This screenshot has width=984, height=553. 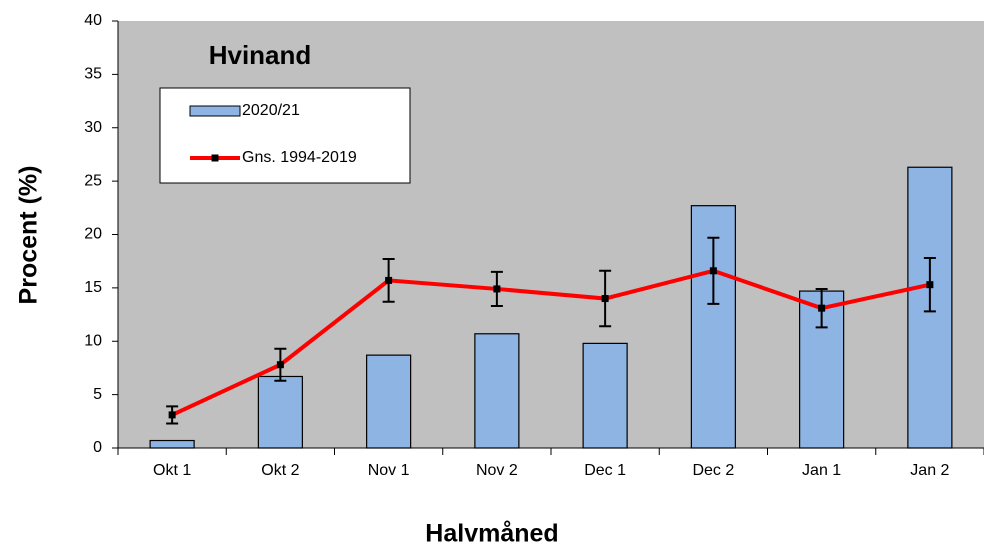 I want to click on y-axis-title: Procent (%), so click(x=29, y=235).